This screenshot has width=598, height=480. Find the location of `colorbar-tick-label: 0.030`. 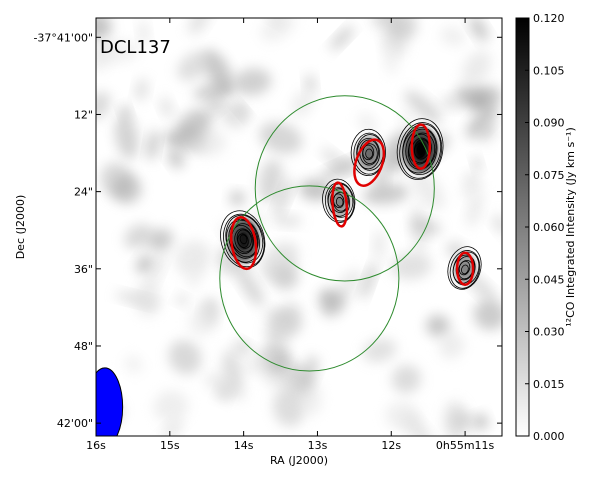

colorbar-tick-label: 0.030 is located at coordinates (549, 332).